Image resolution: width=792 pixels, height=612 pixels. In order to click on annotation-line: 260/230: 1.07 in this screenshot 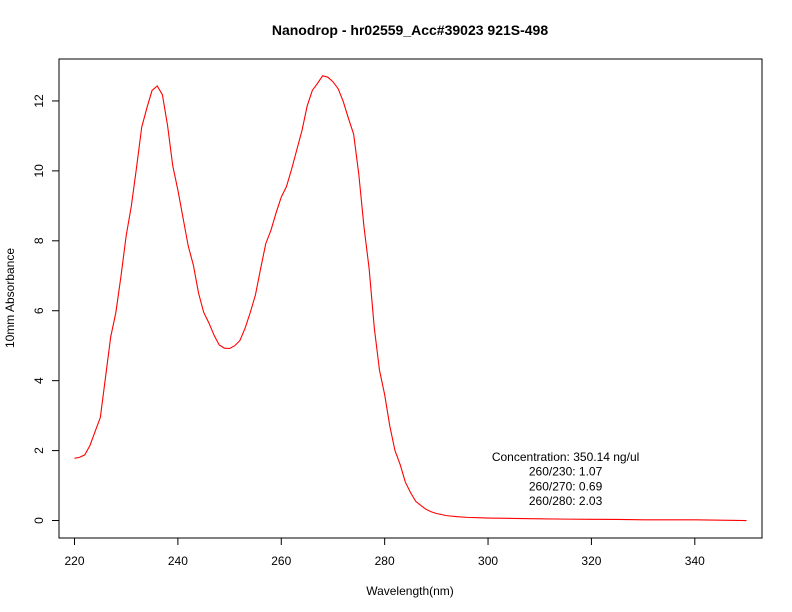, I will do `click(566, 472)`.